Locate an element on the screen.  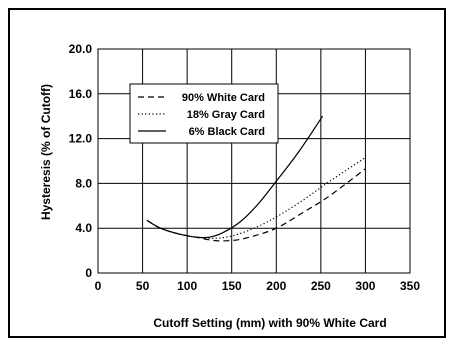
y-tick-label: 16.0 is located at coordinates (81, 94).